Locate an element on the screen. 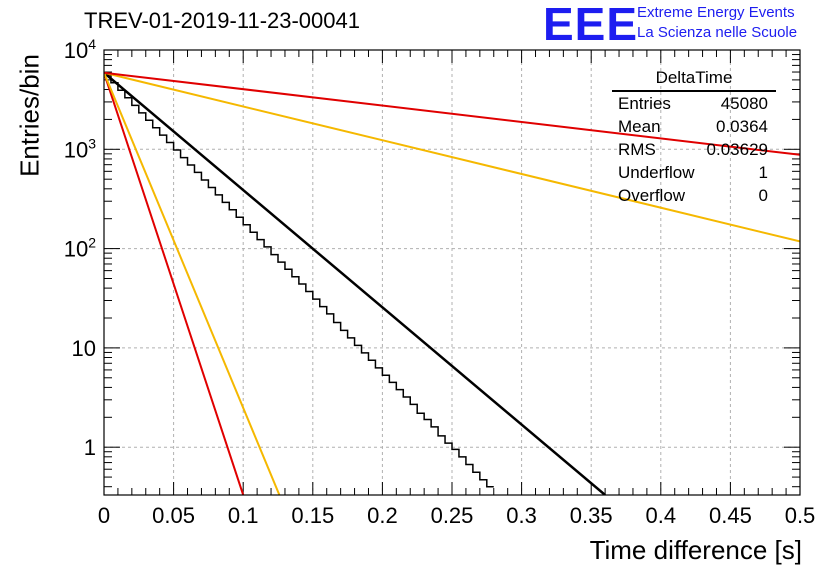 Image resolution: width=836 pixels, height=572 pixels. y-tick-label: 10³ is located at coordinates (80, 148).